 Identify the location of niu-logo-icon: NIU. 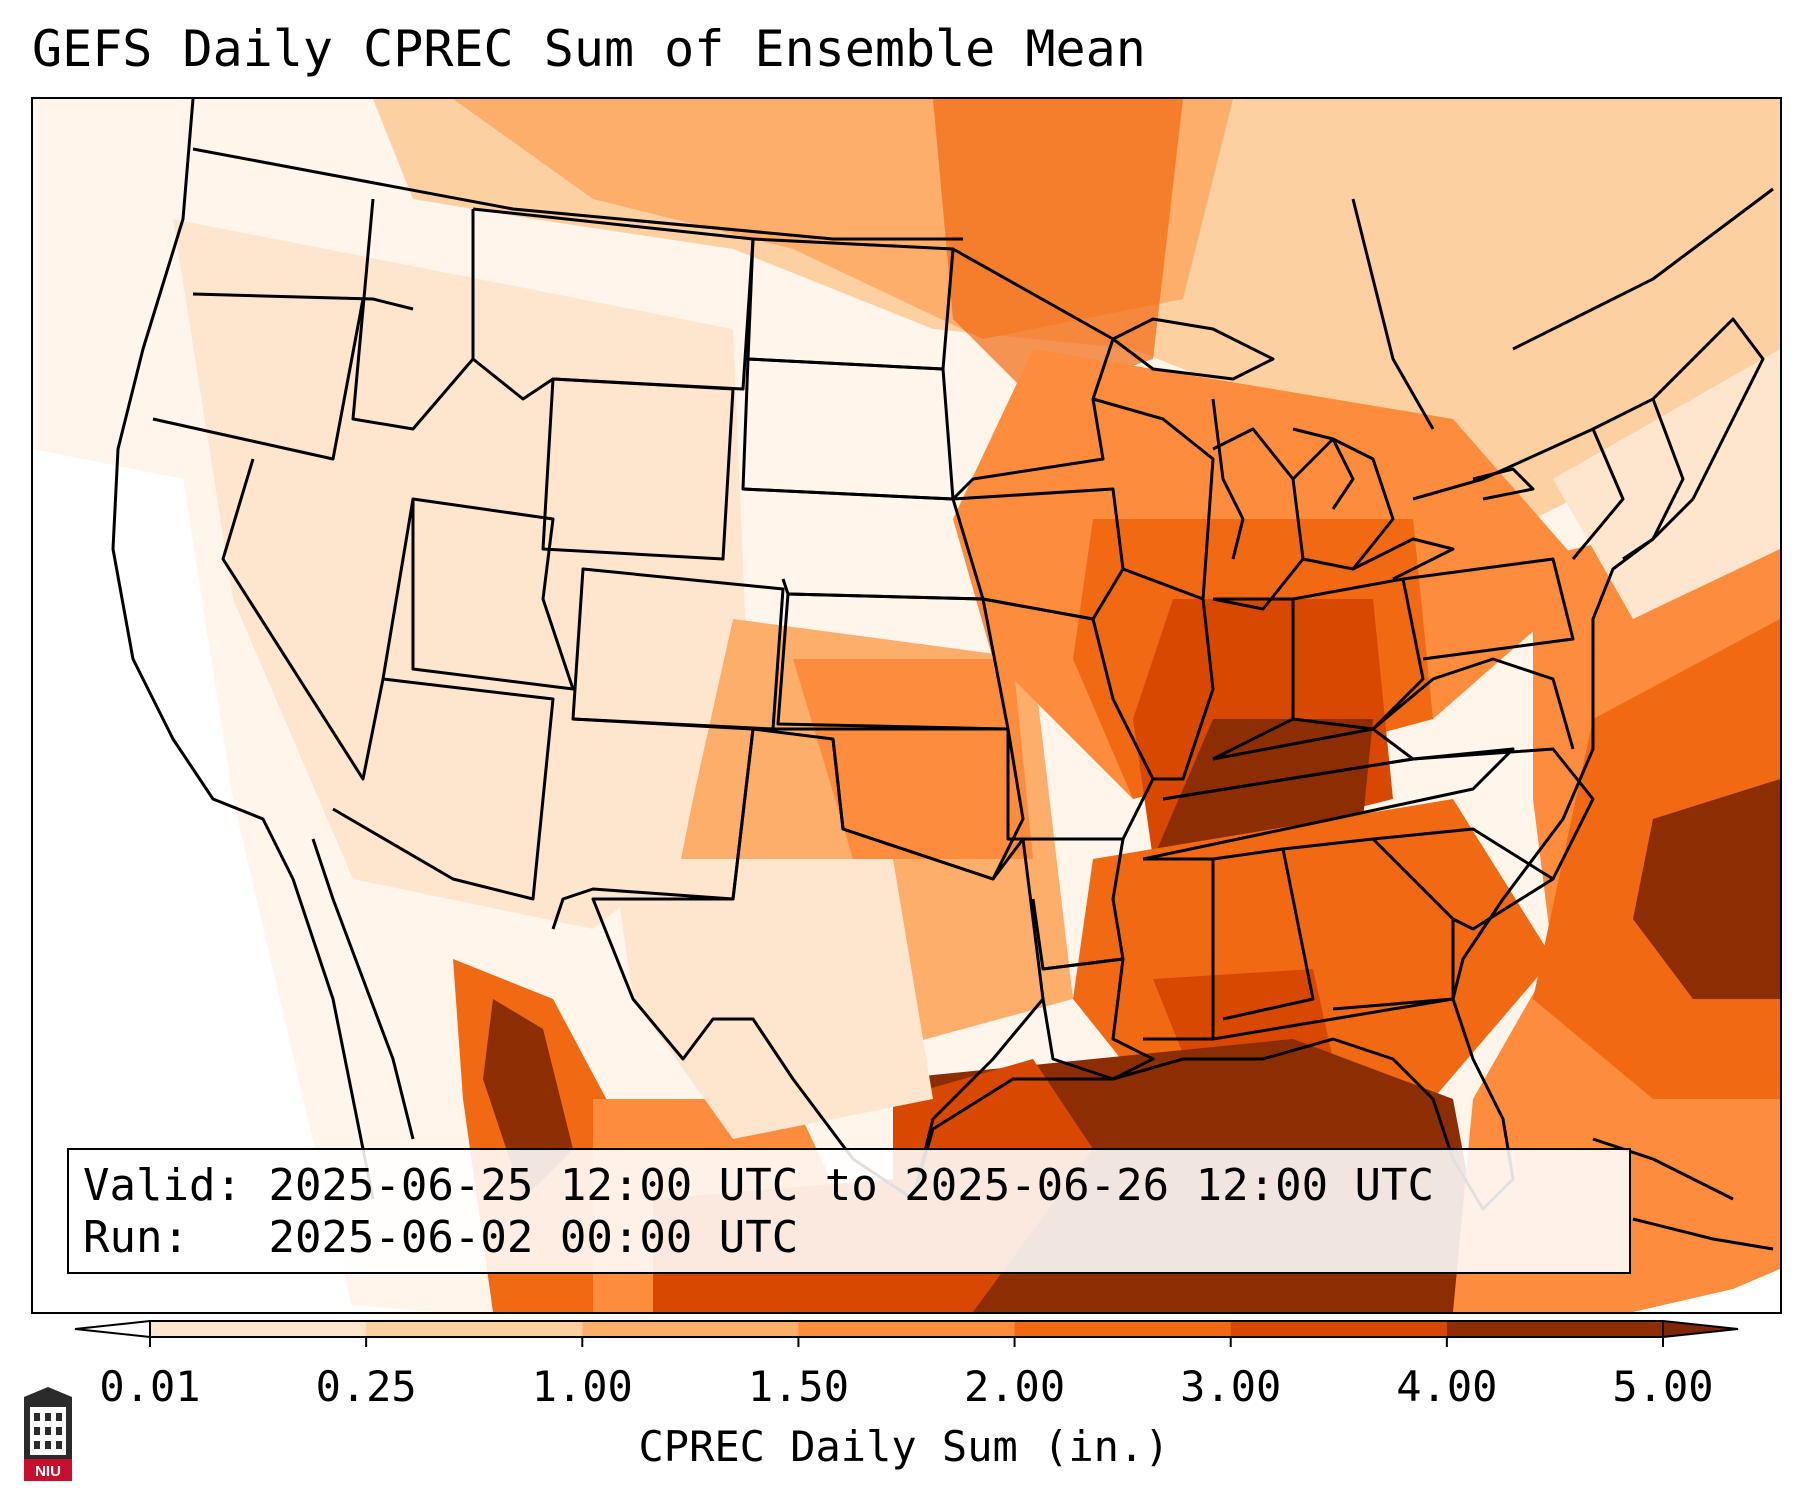
(48, 1434).